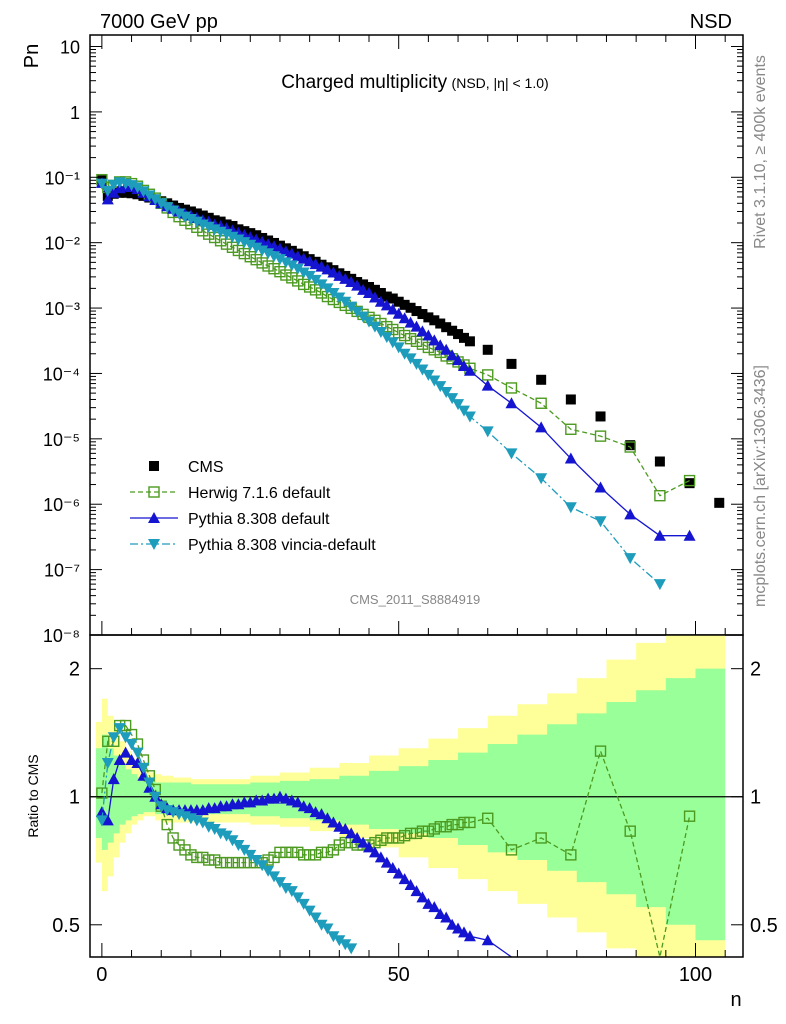 This screenshot has width=786, height=1024. Describe the element at coordinates (61, 505) in the screenshot. I see `y-tick-label: 10⁻⁶` at that location.